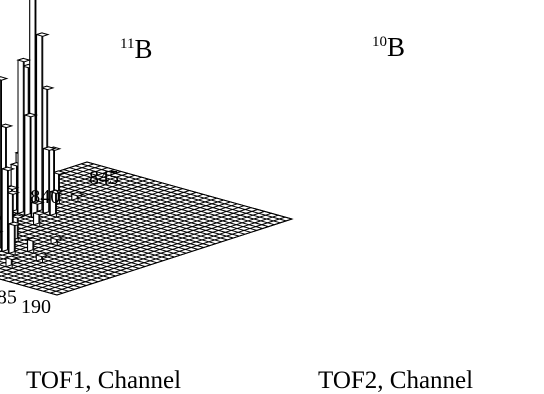  I want to click on tof2-tick-labels: 825830835840845, so click(59, 197).